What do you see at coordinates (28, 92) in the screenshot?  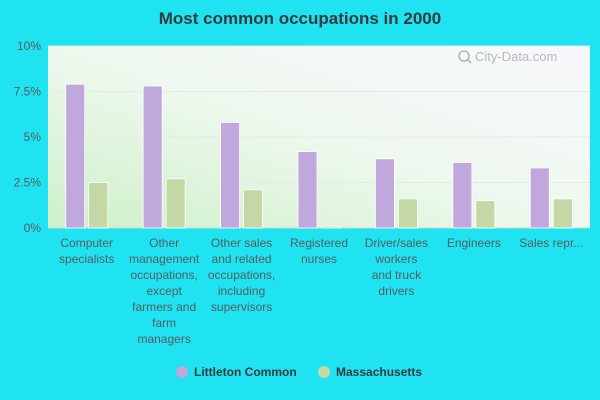 I see `y-tick-label: 7.5%` at bounding box center [28, 92].